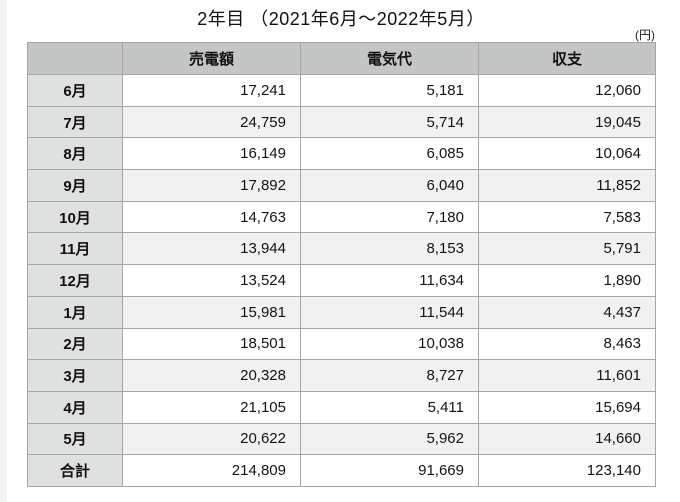 The width and height of the screenshot is (680, 502). I want to click on balance-value-cell: 14,660, so click(567, 439).